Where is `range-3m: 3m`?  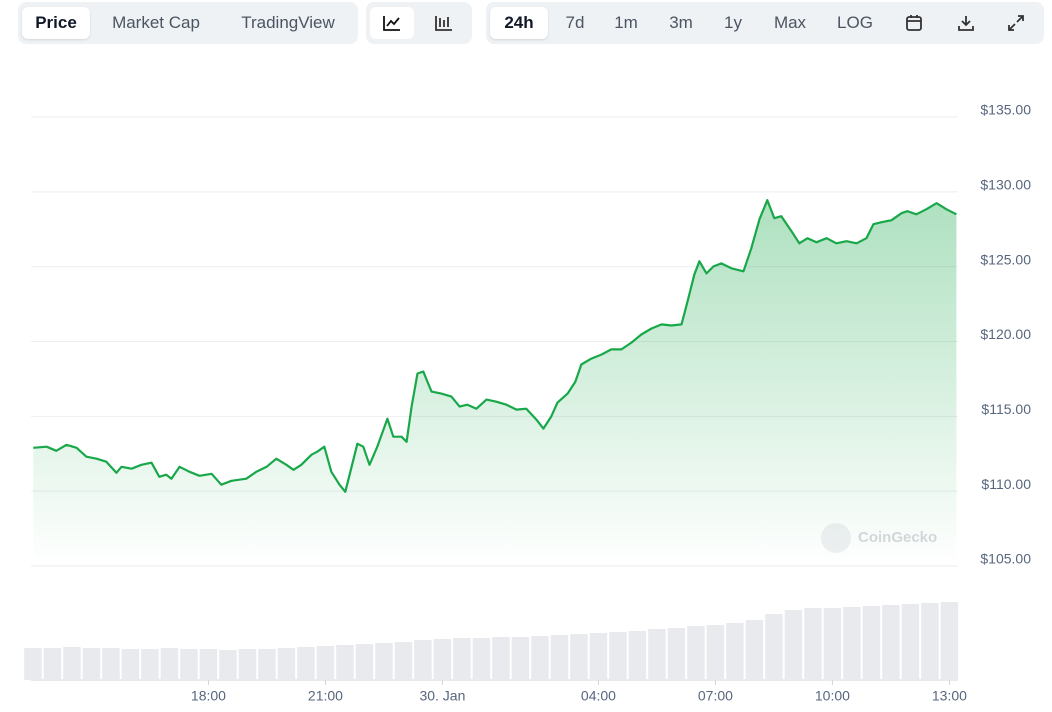 range-3m: 3m is located at coordinates (681, 22).